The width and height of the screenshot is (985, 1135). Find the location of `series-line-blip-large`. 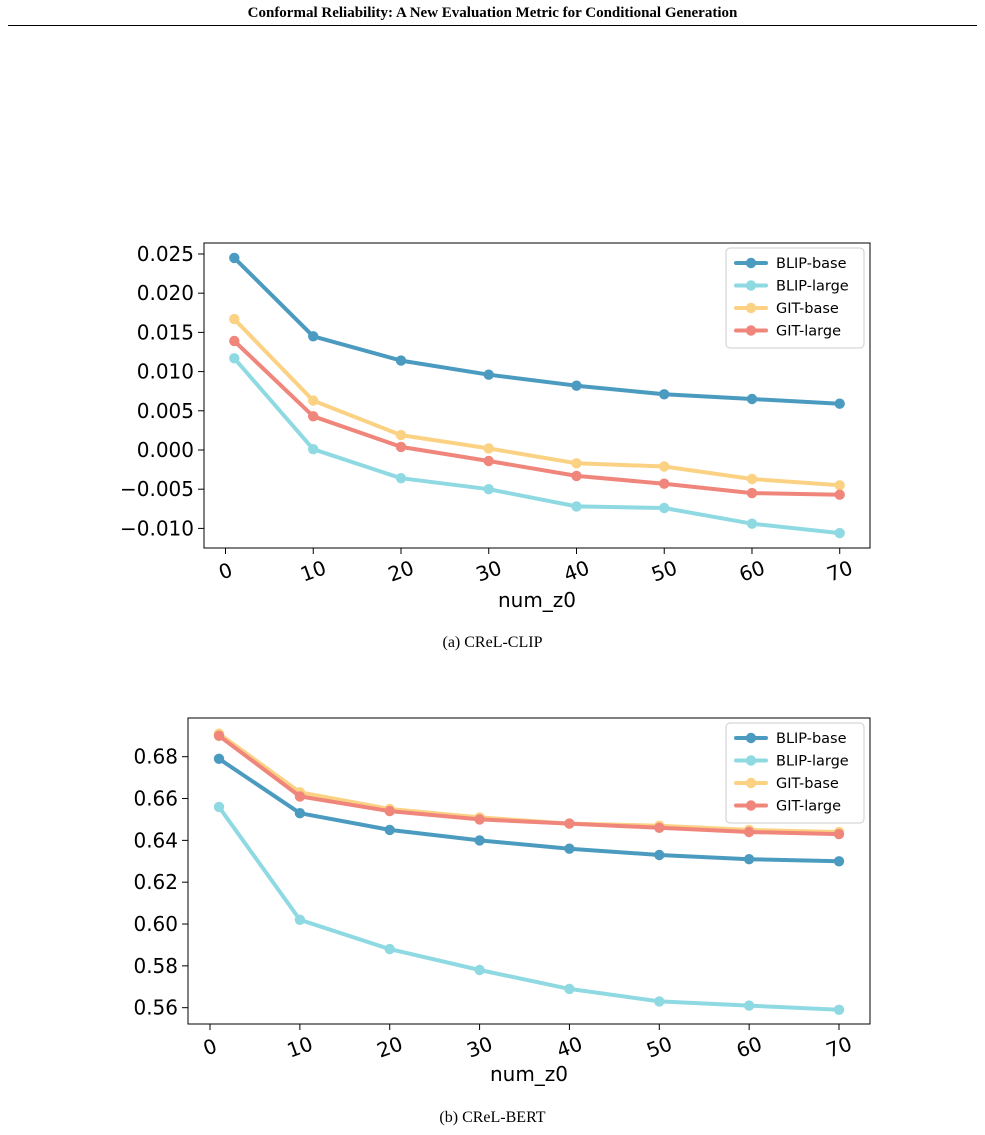

series-line-blip-large is located at coordinates (537, 446).